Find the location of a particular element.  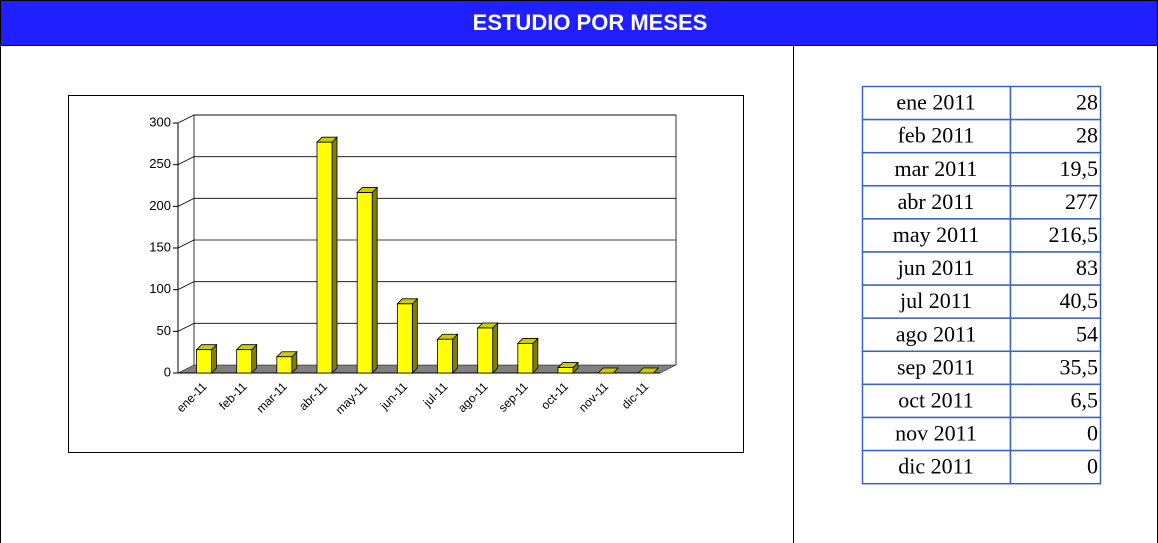

y-tick-label: 0 is located at coordinates (167, 371).